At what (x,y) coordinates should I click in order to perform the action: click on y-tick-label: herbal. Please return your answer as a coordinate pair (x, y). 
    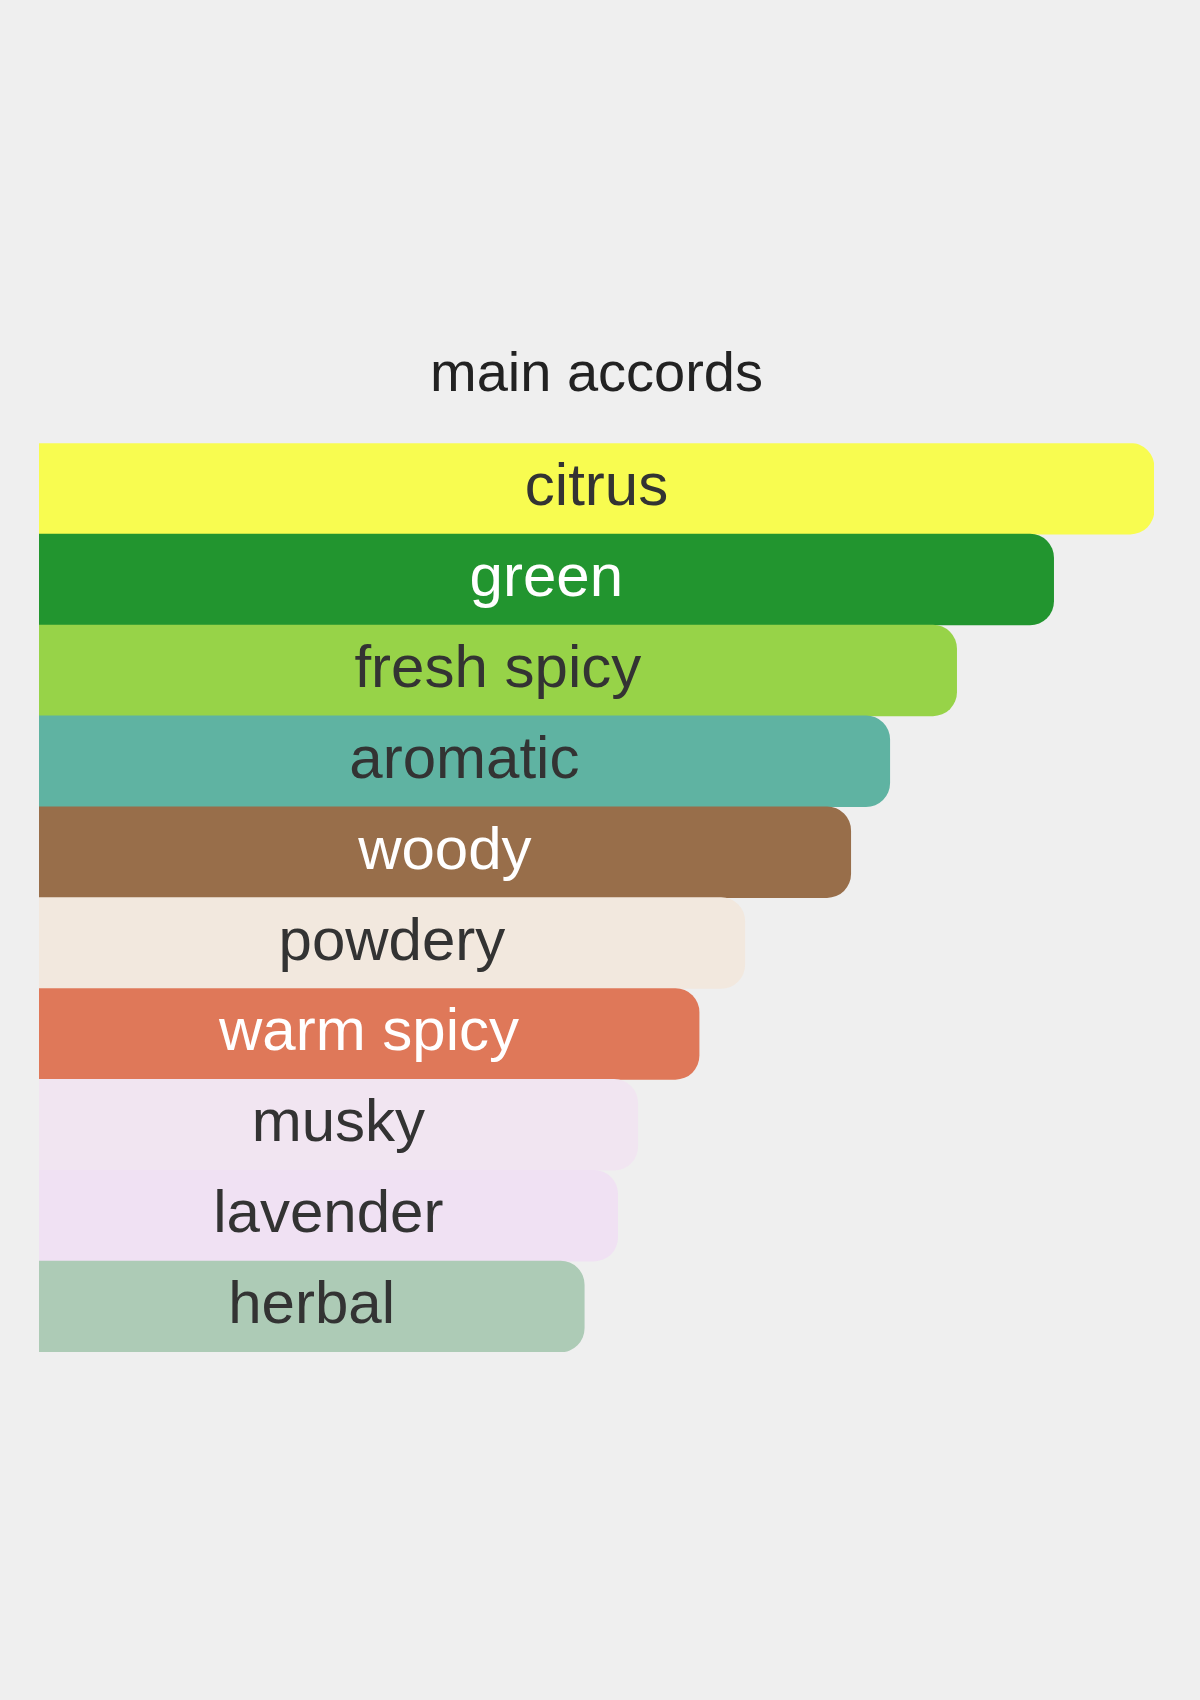
    Looking at the image, I should click on (312, 1303).